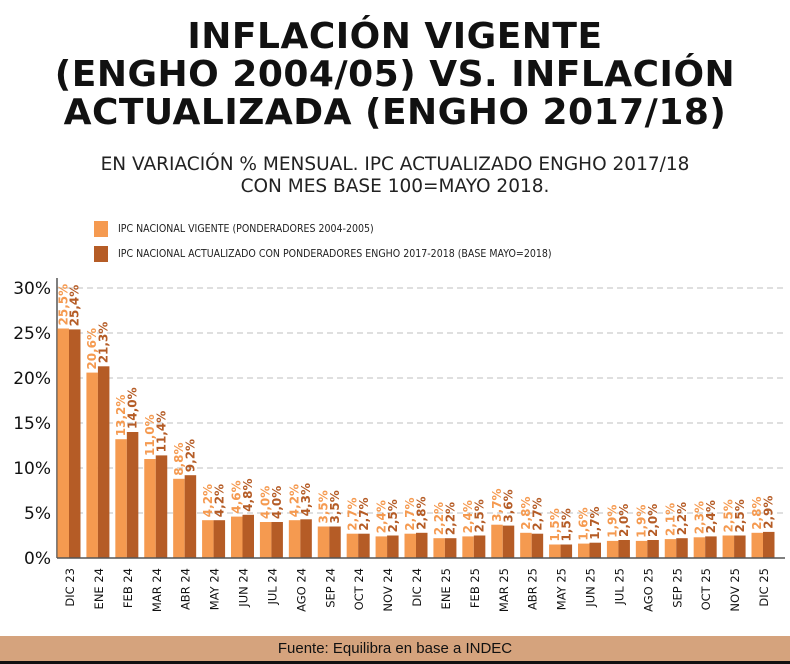 The image size is (790, 664). What do you see at coordinates (595, 522) in the screenshot?
I see `data-label: 1,7%` at bounding box center [595, 522].